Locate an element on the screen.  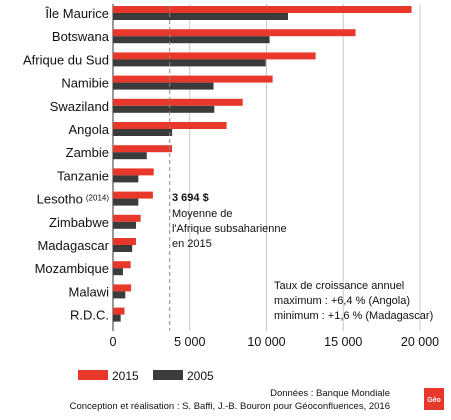
logo-box is located at coordinates (434, 399).